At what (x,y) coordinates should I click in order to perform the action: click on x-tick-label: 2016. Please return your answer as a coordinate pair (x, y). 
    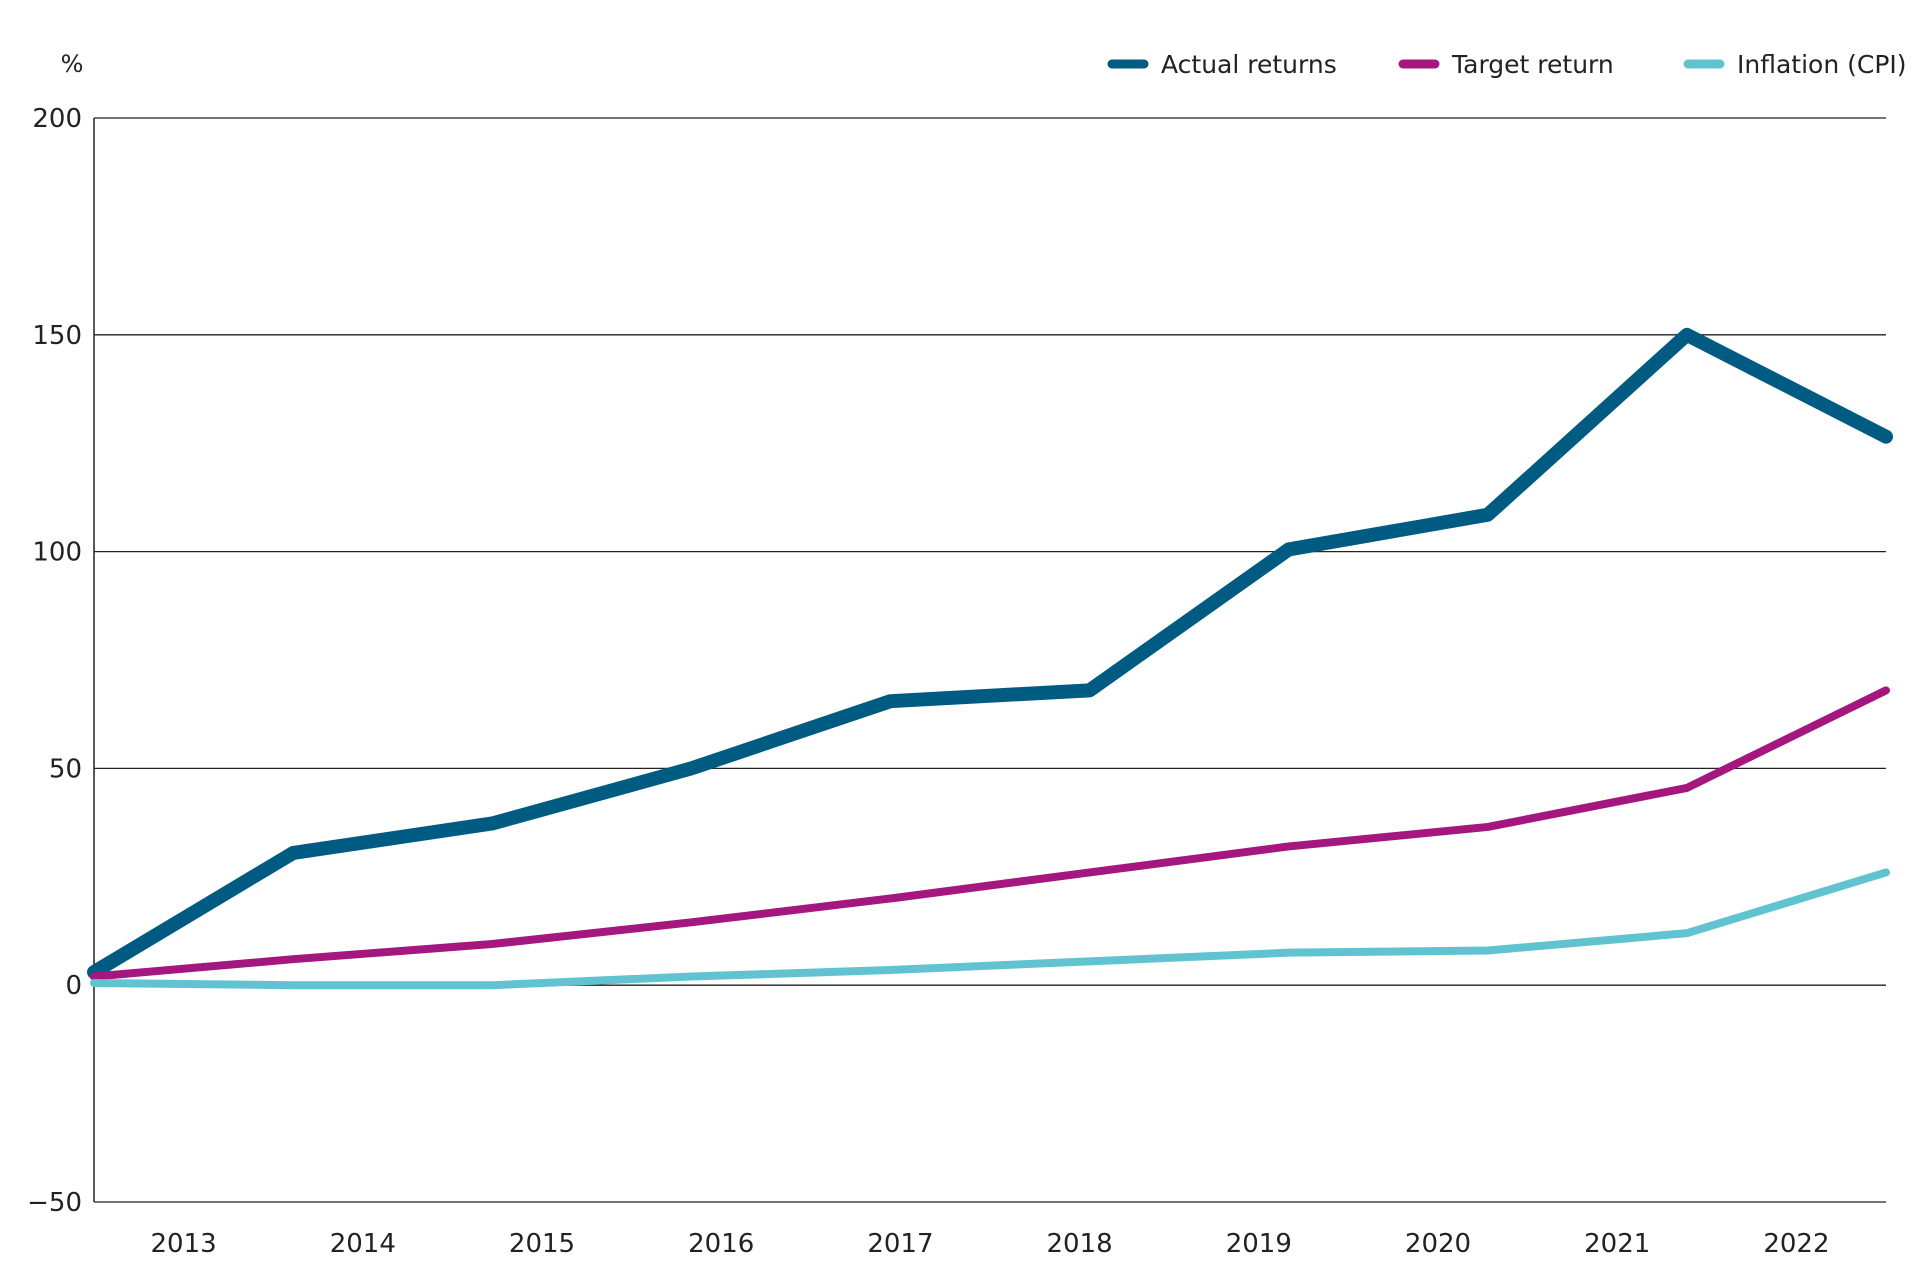
    Looking at the image, I should click on (721, 1244).